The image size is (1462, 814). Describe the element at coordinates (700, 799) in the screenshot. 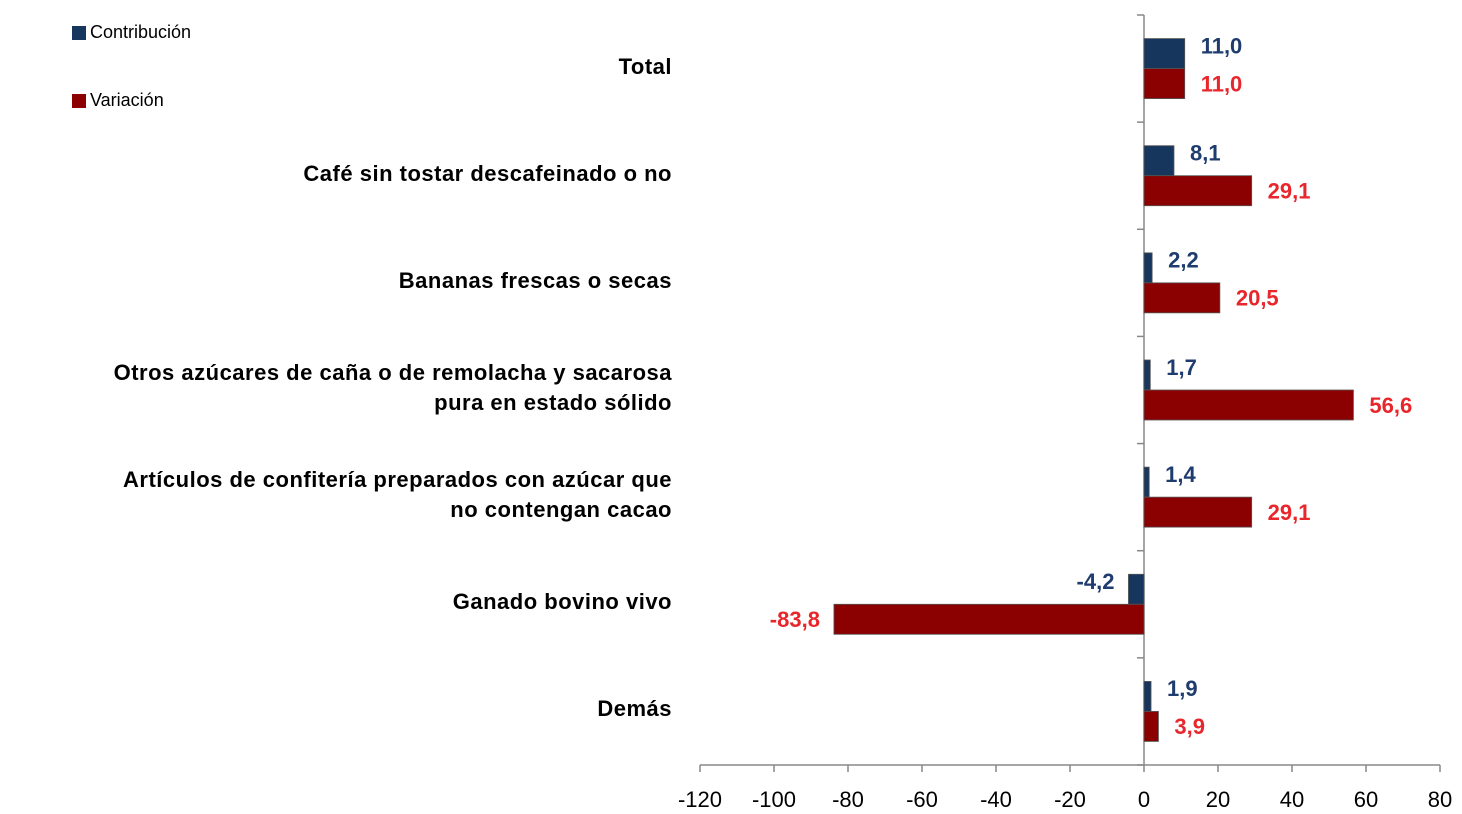

I see `x-tick-label: -120` at that location.